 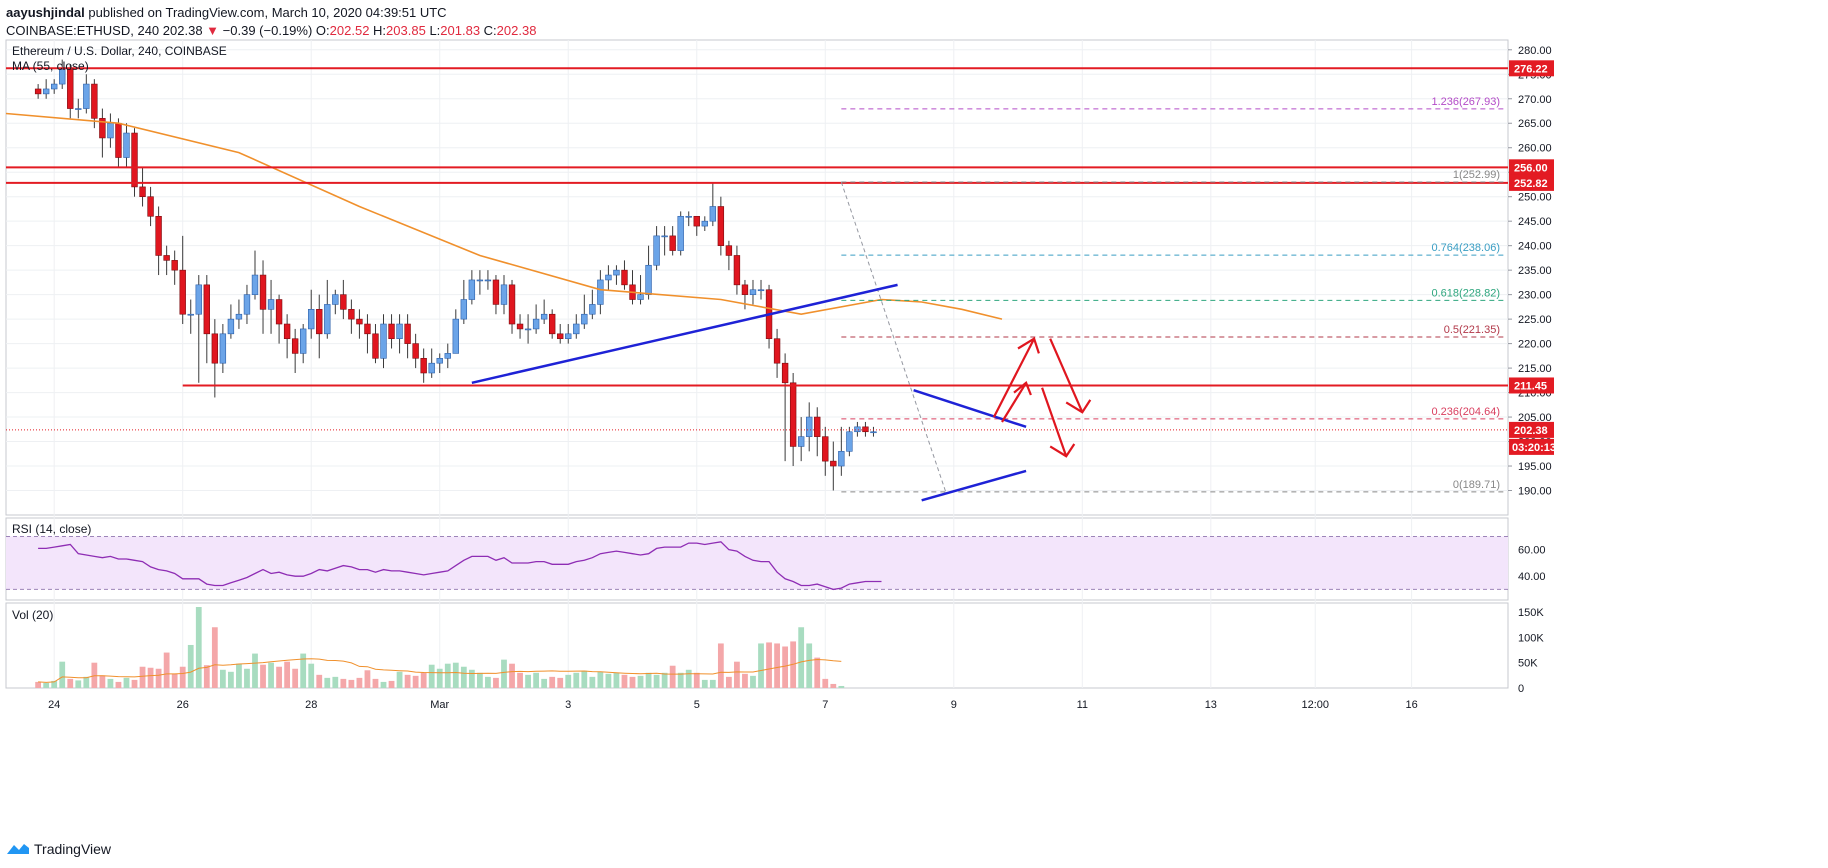 What do you see at coordinates (83, 30) in the screenshot?
I see `symbol-label: COINBASE:ETHUSD, 240` at bounding box center [83, 30].